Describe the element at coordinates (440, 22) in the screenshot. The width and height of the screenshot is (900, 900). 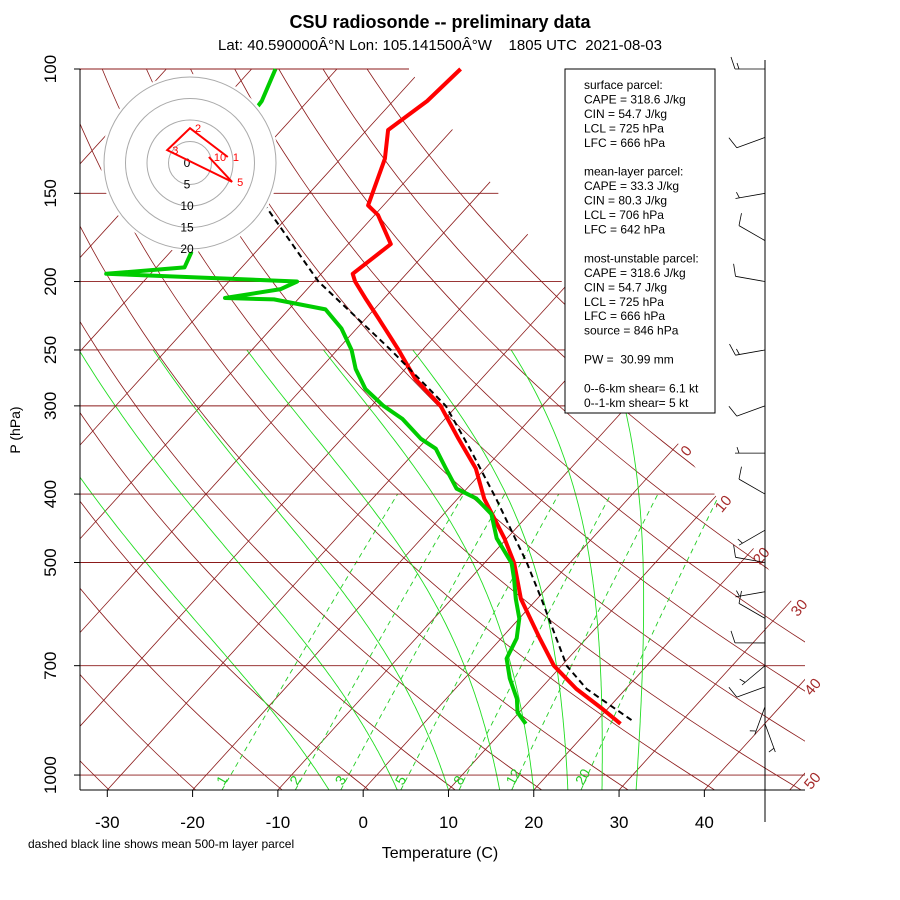
I see `chart-title: CSU radiosonde -- preliminary data` at that location.